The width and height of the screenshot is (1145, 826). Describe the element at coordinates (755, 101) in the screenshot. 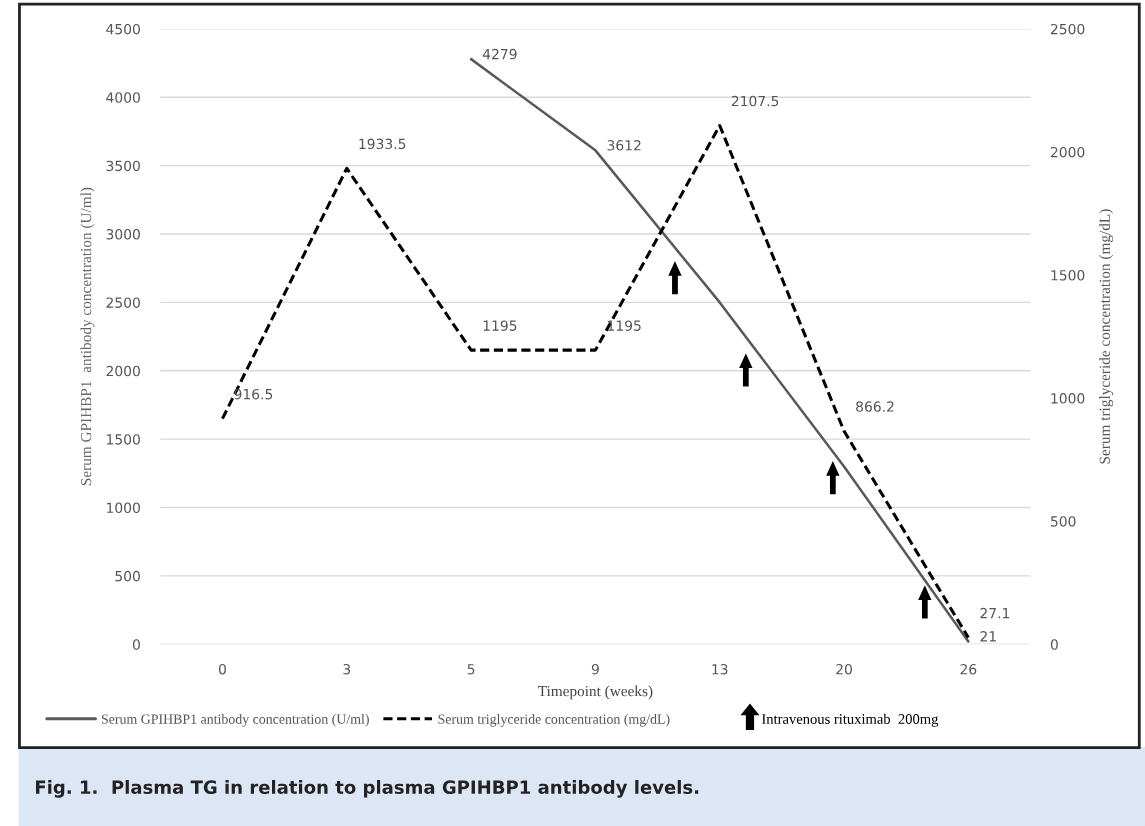

I see `data-label: 2107.5` at that location.